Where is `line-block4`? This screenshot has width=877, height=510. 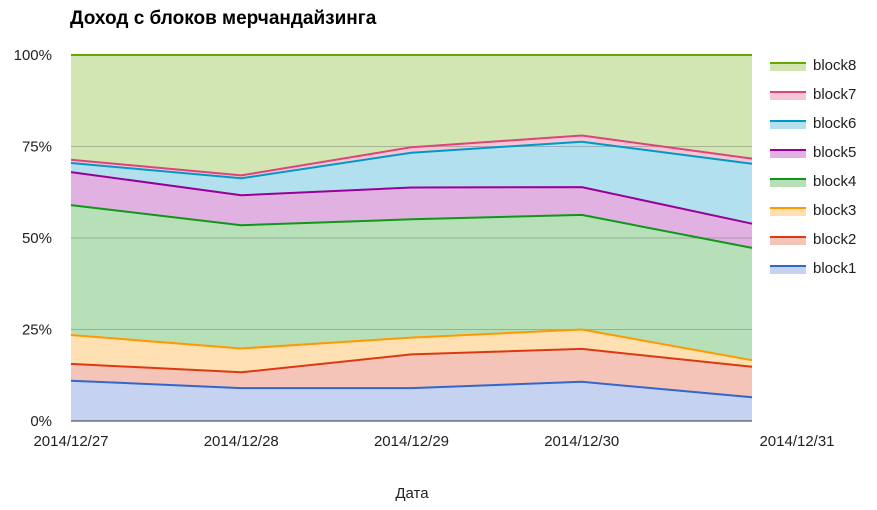 line-block4 is located at coordinates (411, 226).